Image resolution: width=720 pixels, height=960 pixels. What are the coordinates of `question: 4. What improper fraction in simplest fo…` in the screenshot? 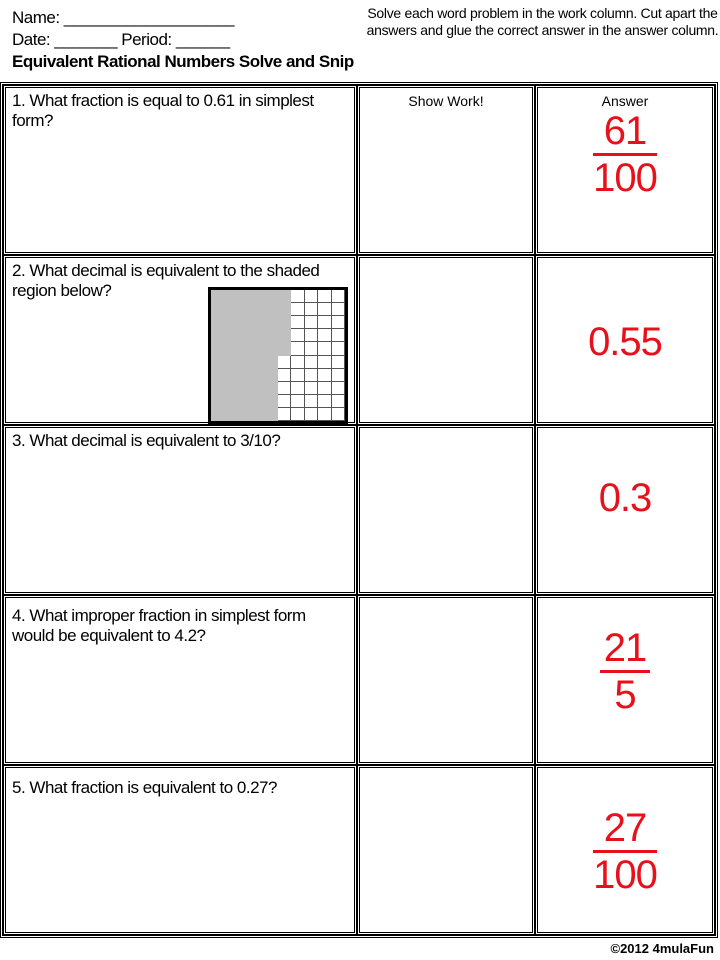 It's located at (159, 625).